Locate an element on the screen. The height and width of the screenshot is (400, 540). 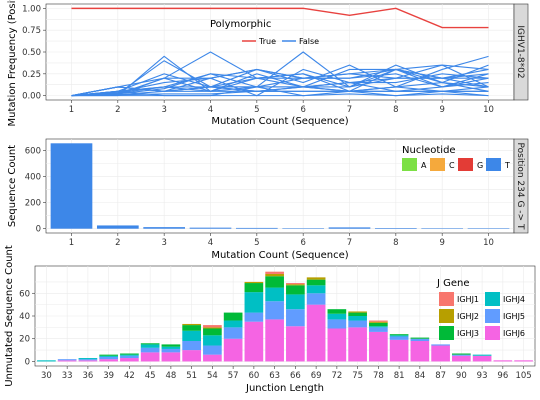
legend: Polymorphic True False is located at coordinates (264, 32).